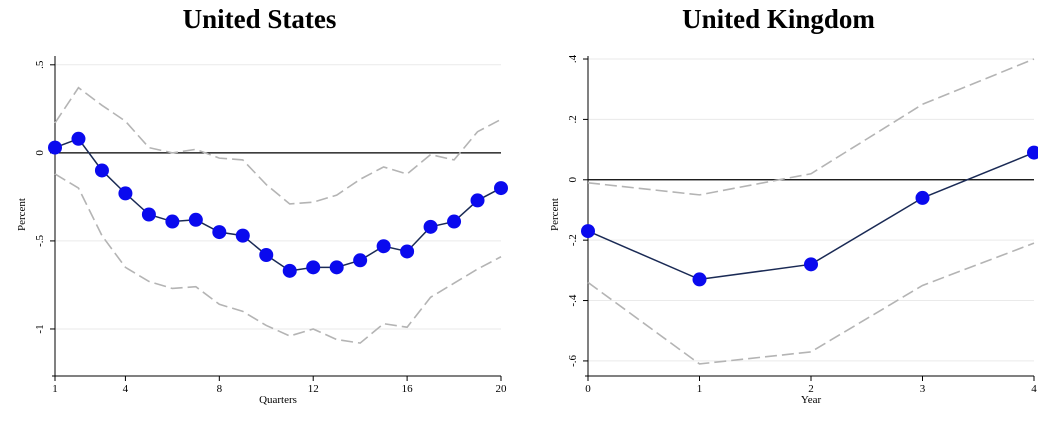  Describe the element at coordinates (259, 19) in the screenshot. I see `us-chart-title: United States` at that location.